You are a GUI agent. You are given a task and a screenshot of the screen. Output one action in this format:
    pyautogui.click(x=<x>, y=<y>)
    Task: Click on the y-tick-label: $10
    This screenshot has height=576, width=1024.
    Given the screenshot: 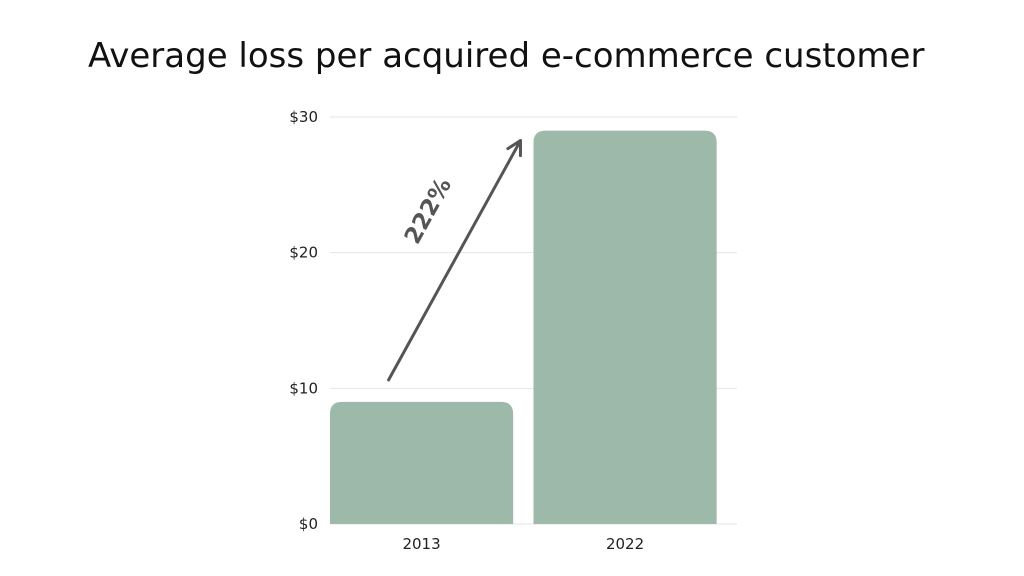 What is the action you would take?
    pyautogui.click(x=303, y=388)
    